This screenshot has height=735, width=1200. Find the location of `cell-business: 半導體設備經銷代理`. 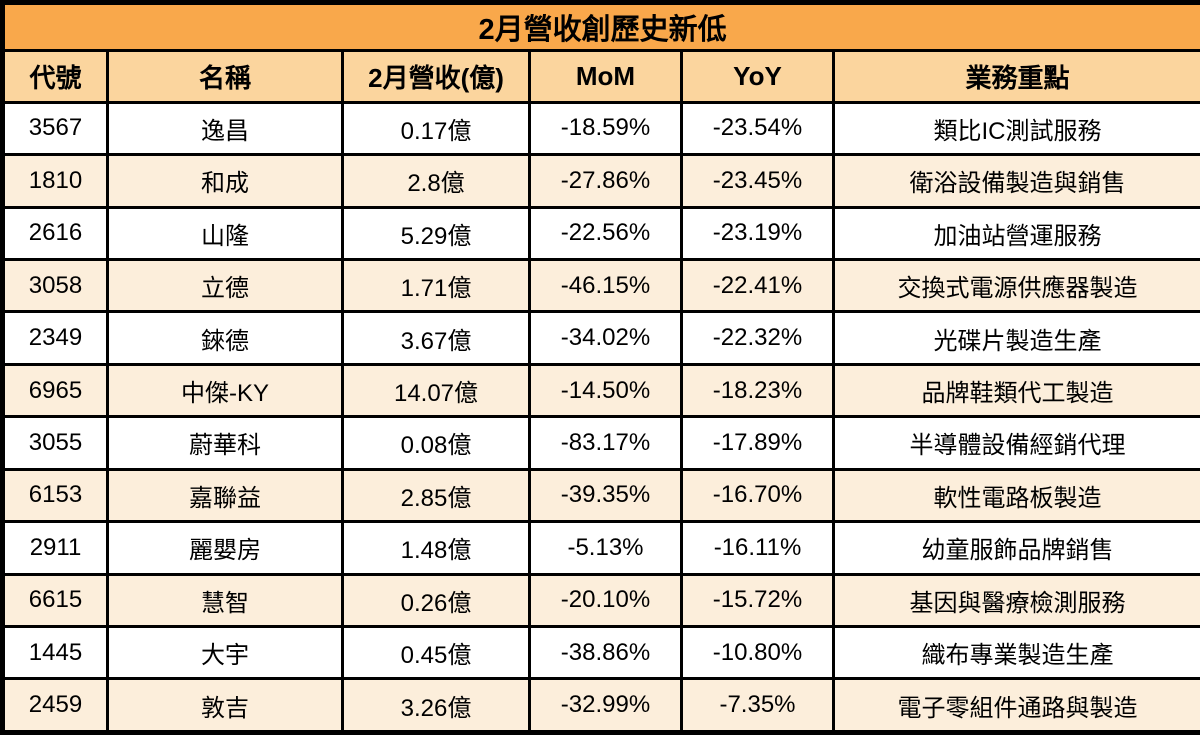

cell-business: 半導體設備經銷代理 is located at coordinates (1015, 443).